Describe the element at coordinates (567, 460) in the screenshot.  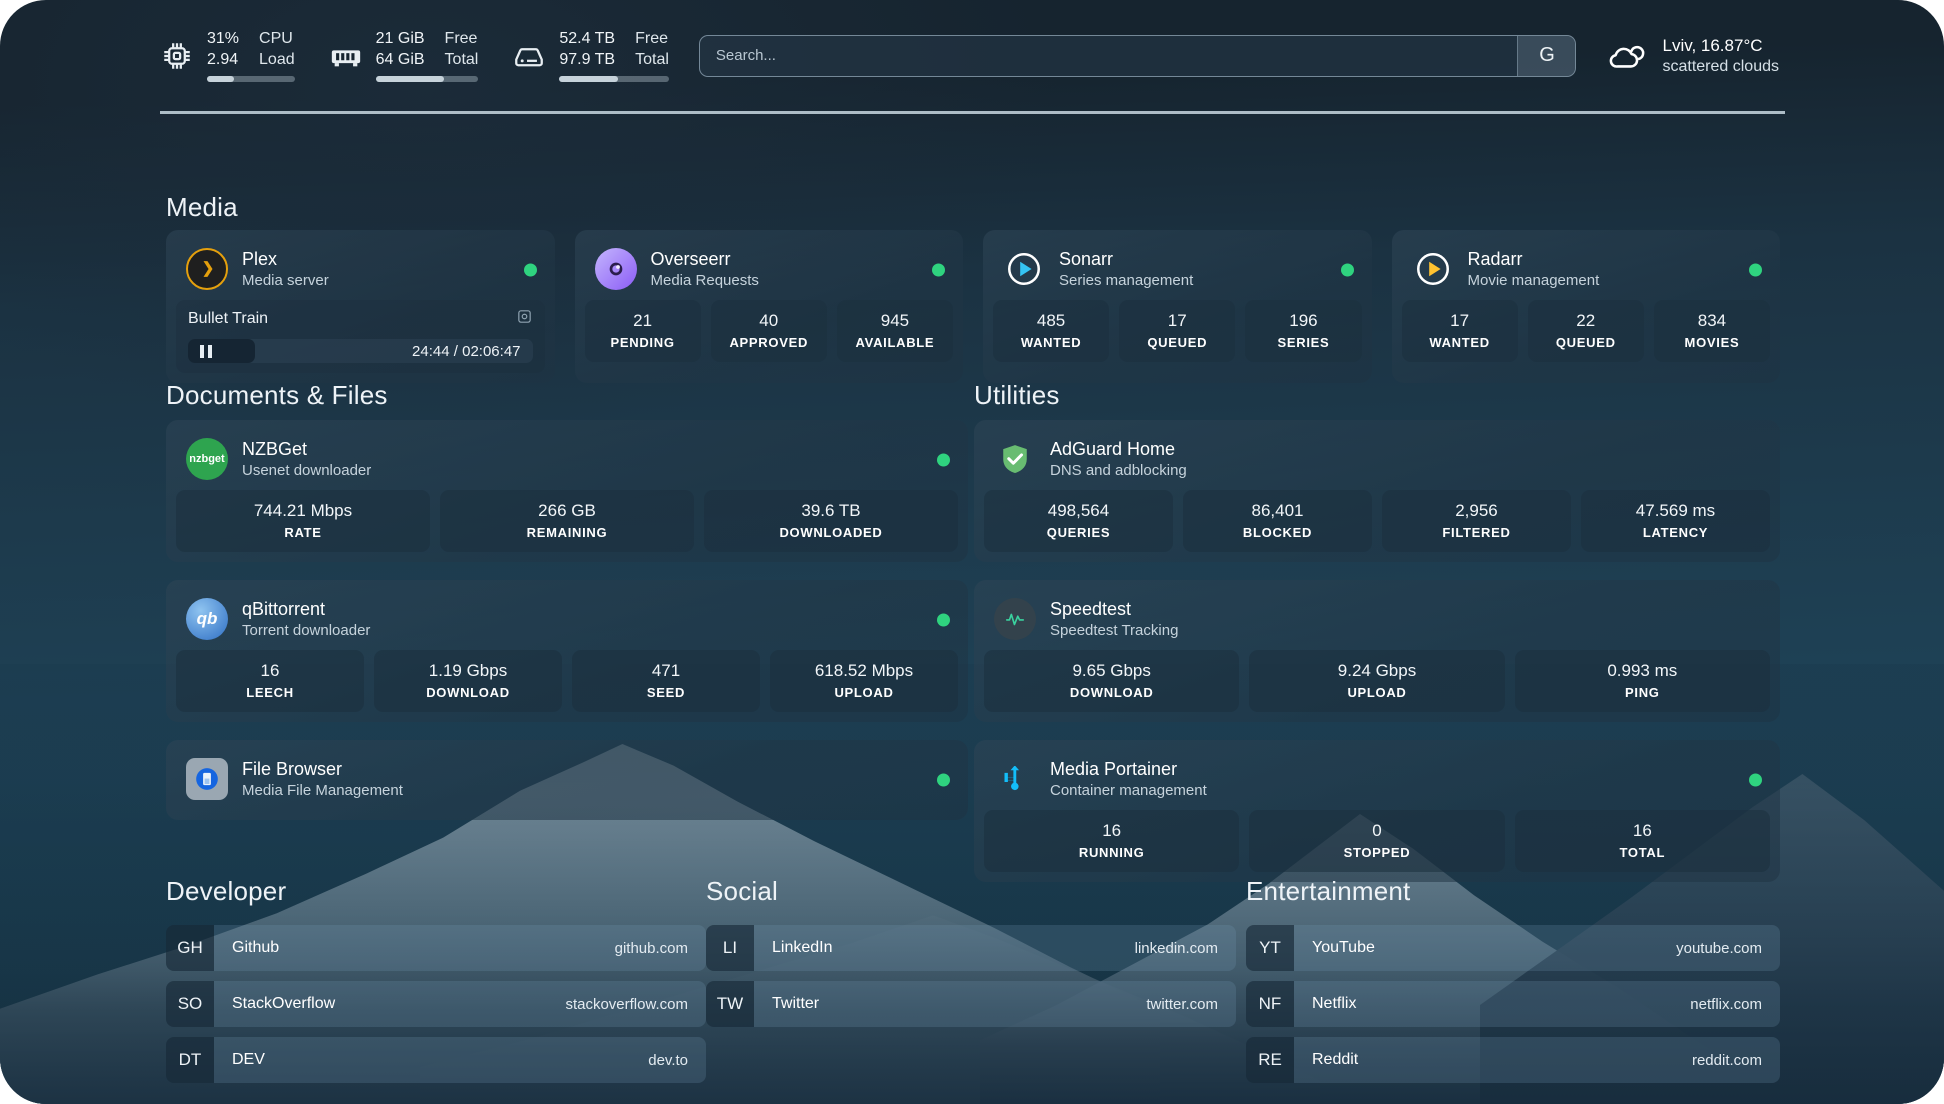
I see `card-header: nzbget NZBGet Usenet downloader` at that location.